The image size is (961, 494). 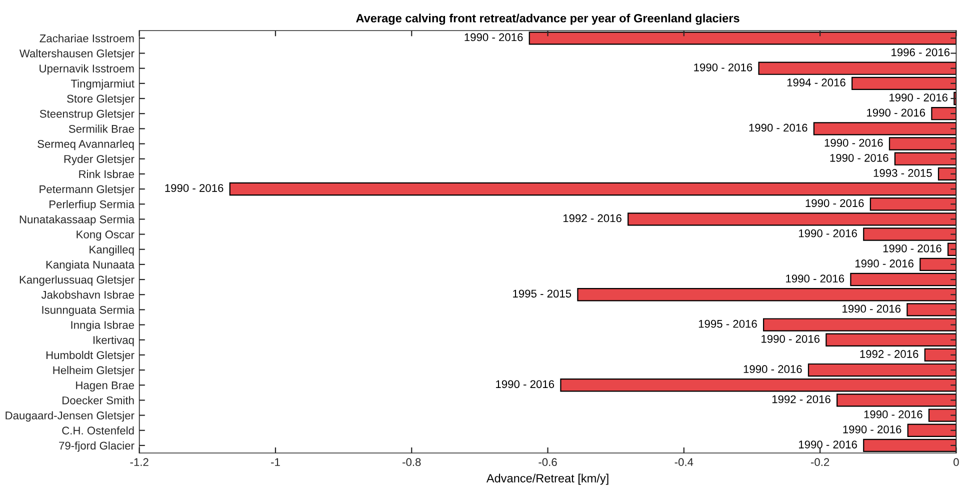 What do you see at coordinates (548, 19) in the screenshot?
I see `chart-title: Average calving front retreat/advance per year of Greenland glaciers` at bounding box center [548, 19].